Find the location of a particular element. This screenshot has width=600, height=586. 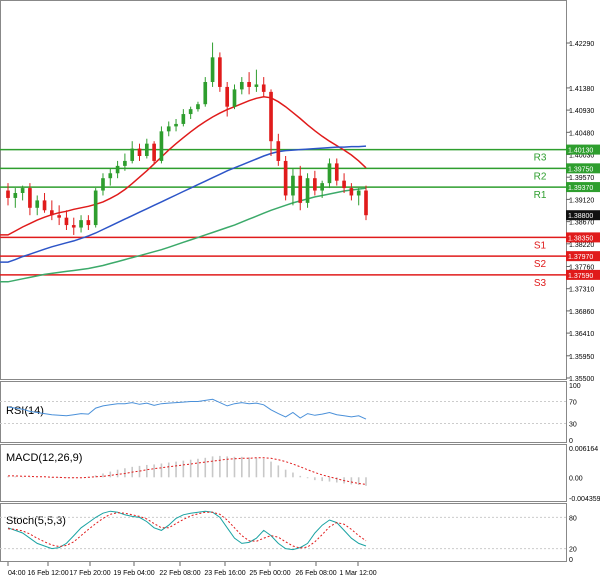

level-name-s2: S2 is located at coordinates (540, 264).